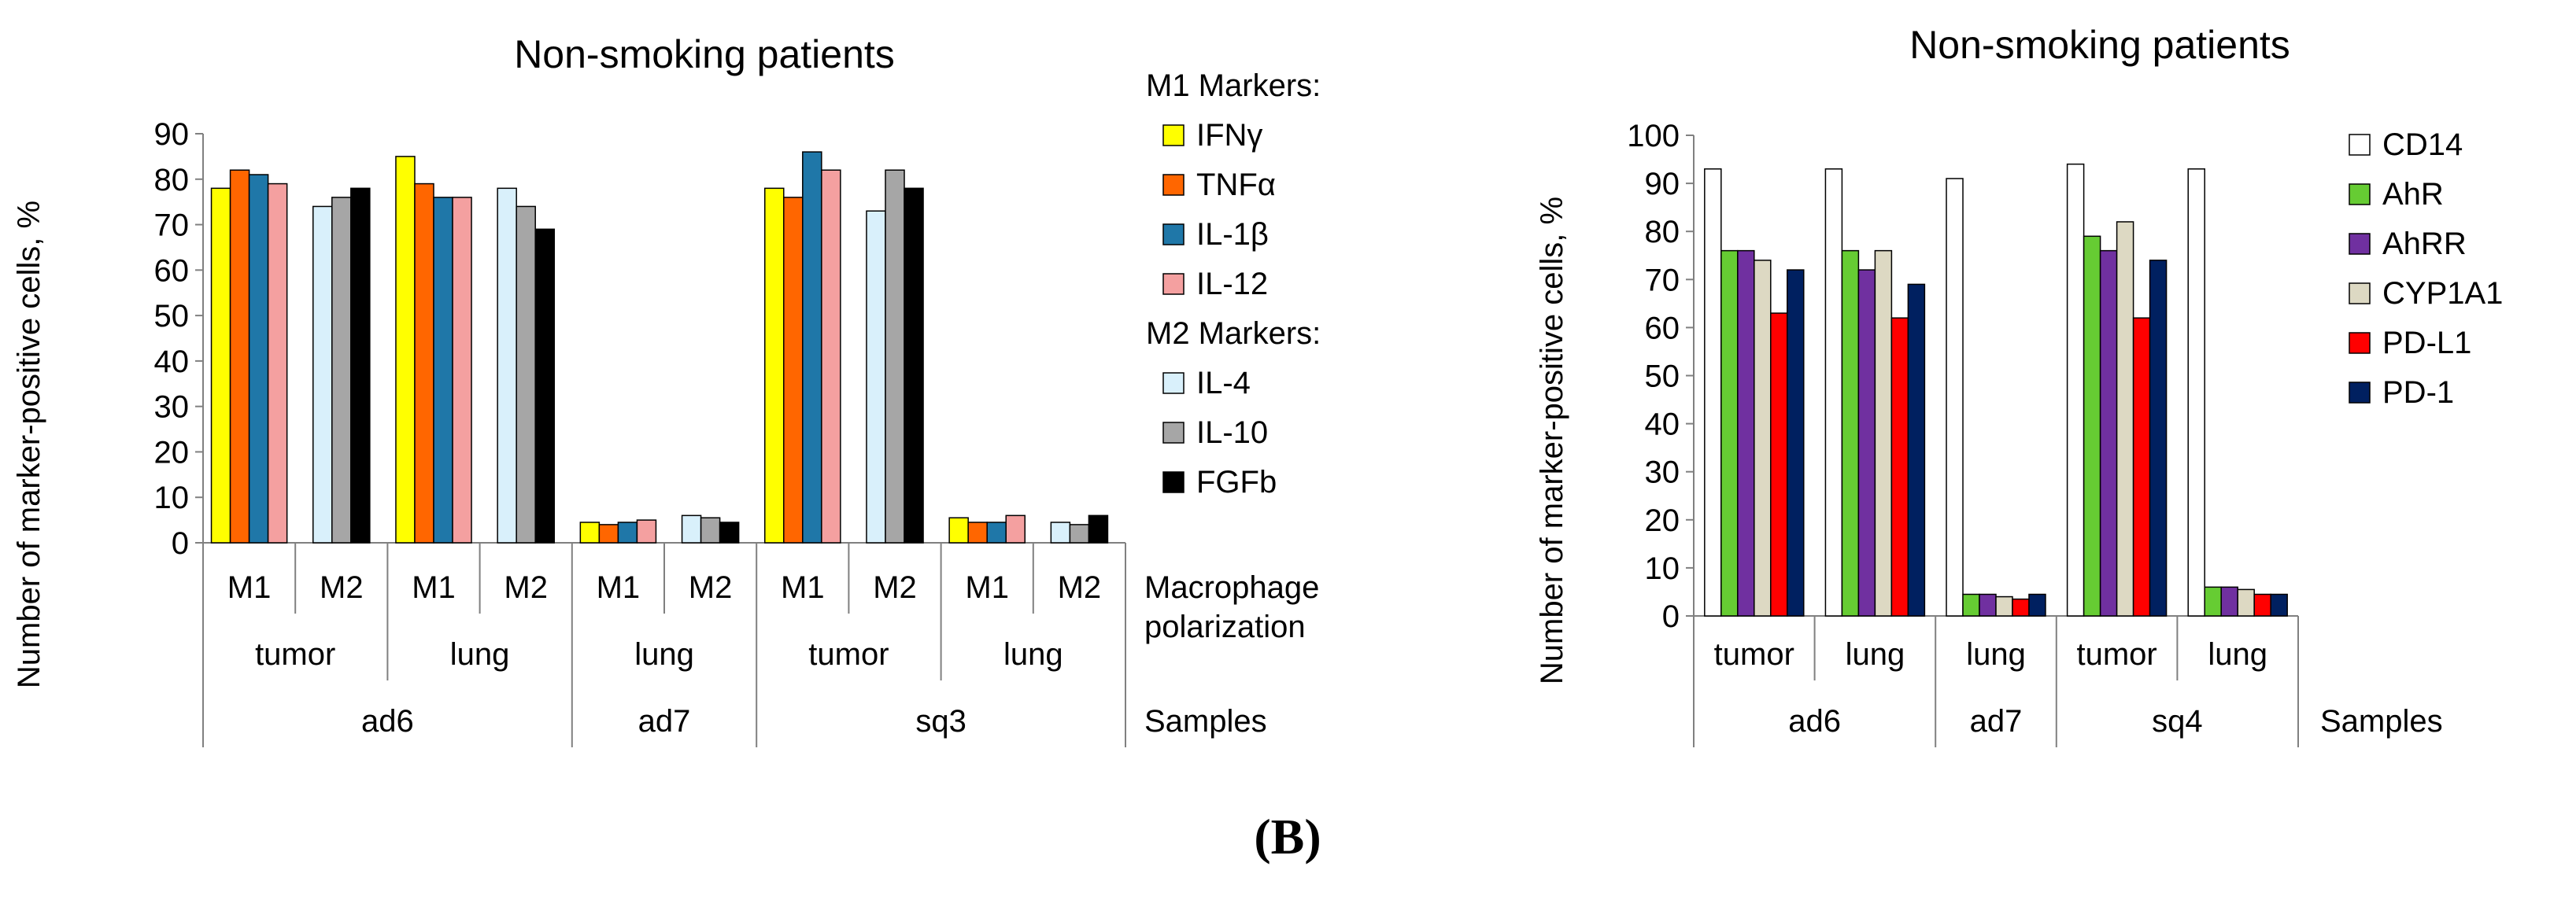 This screenshot has width=2576, height=907. What do you see at coordinates (608, 534) in the screenshot?
I see `bar-ad7-lung-m1-tnf` at bounding box center [608, 534].